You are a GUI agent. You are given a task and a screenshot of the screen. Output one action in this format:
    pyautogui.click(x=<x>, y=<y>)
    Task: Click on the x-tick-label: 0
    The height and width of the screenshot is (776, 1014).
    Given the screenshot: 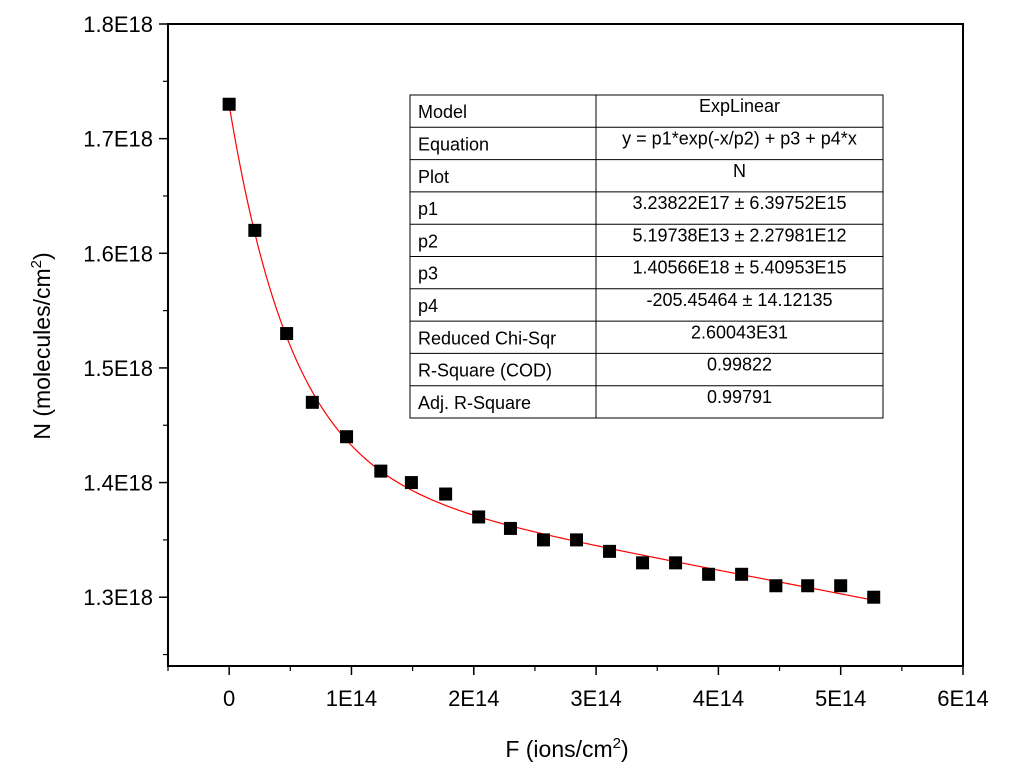 What is the action you would take?
    pyautogui.click(x=229, y=698)
    